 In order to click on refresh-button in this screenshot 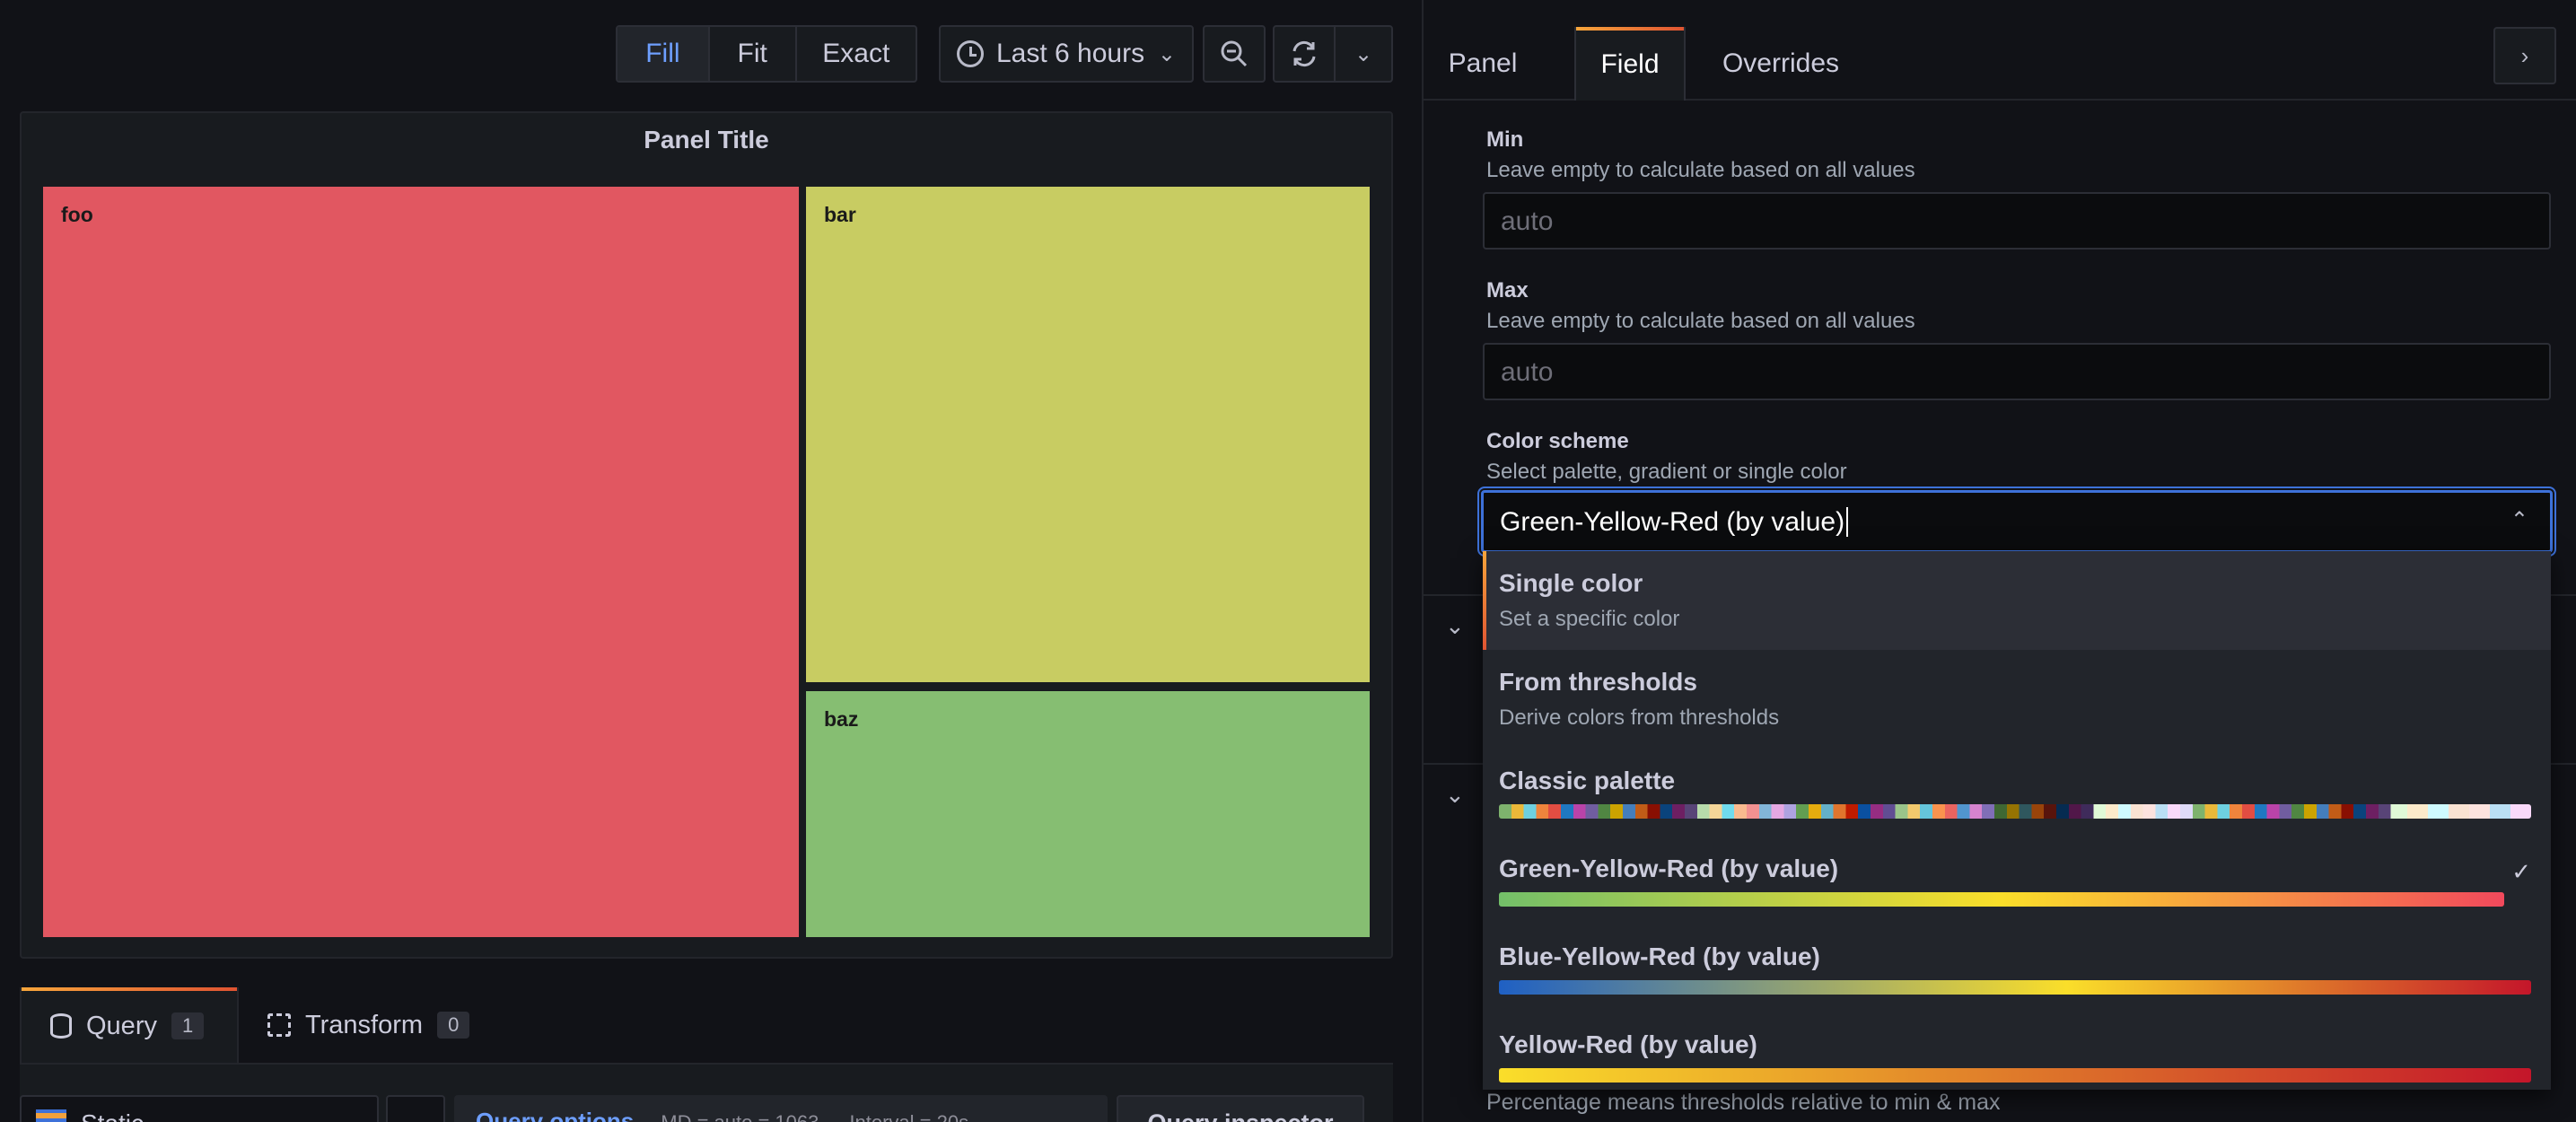, I will do `click(1304, 54)`.